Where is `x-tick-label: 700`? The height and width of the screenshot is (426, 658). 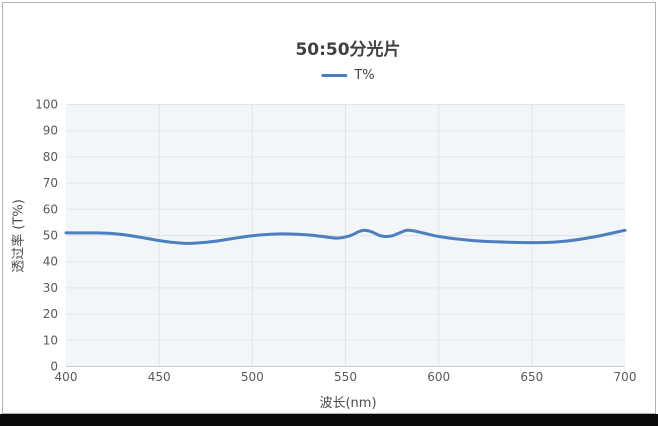
x-tick-label: 700 is located at coordinates (625, 377).